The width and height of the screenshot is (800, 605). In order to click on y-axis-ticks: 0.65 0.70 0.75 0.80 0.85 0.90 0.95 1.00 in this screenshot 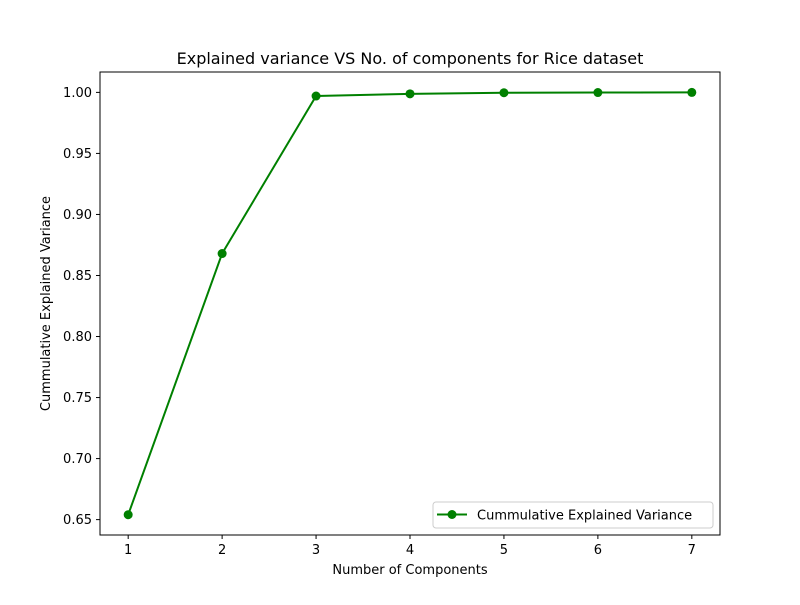, I will do `click(81, 307)`.